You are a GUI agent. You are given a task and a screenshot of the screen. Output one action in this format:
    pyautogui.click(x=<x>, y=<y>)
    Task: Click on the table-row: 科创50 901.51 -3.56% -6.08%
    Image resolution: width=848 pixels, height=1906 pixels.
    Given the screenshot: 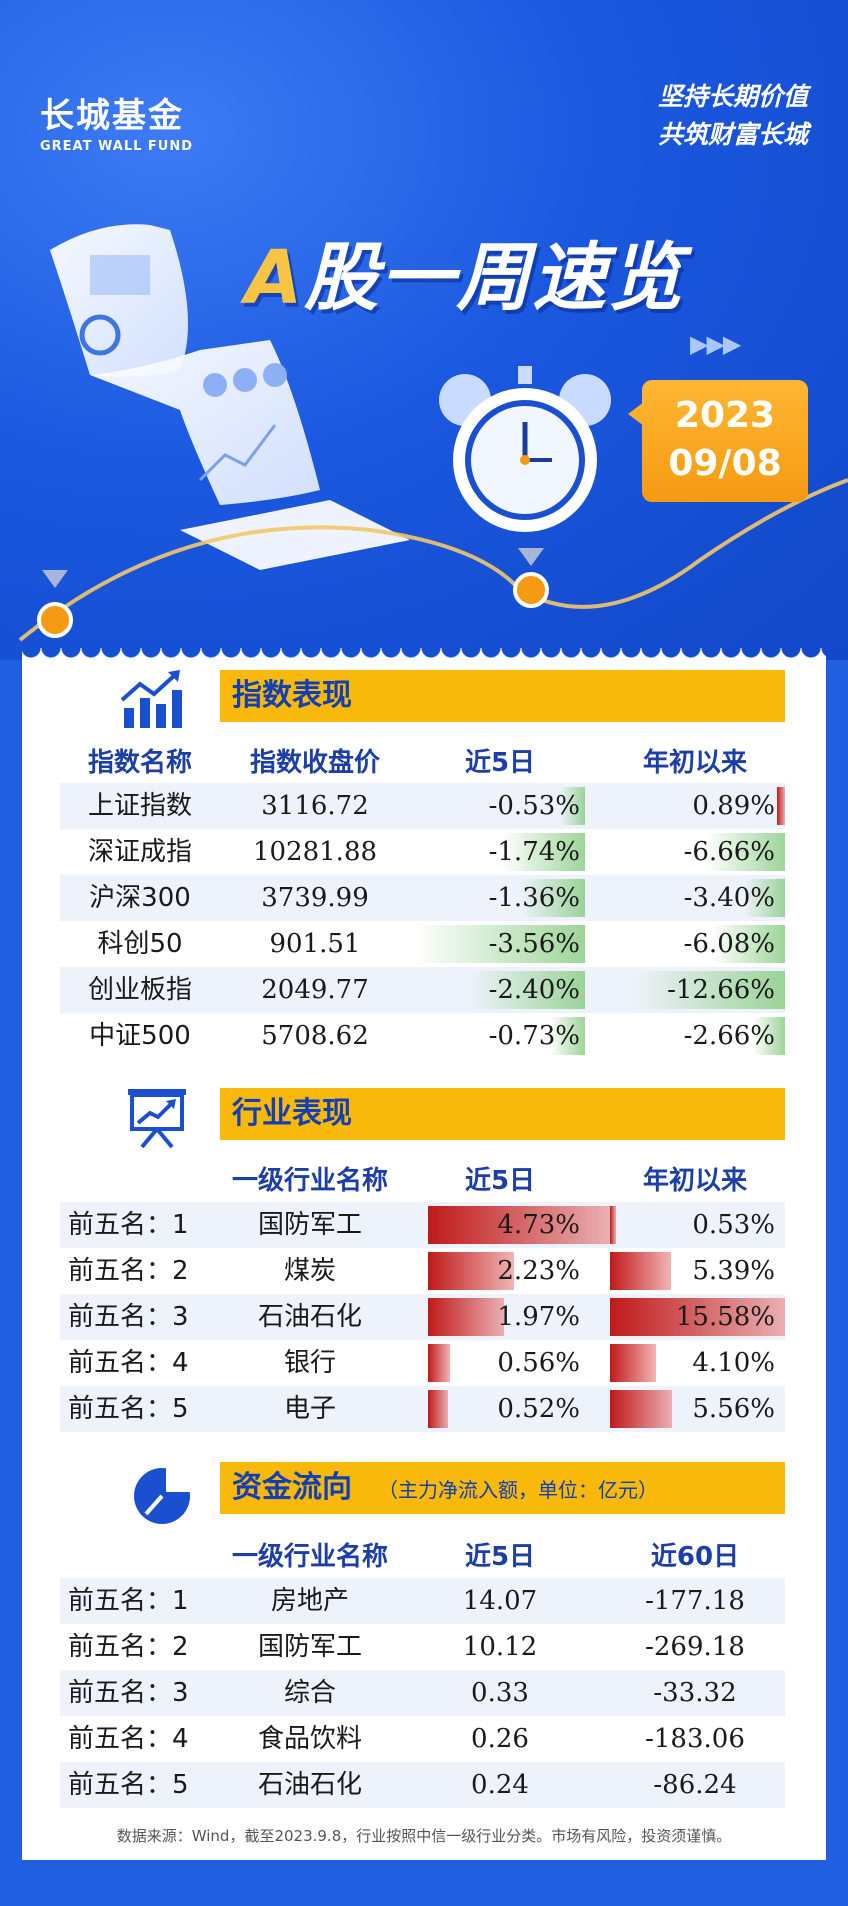 What is the action you would take?
    pyautogui.click(x=422, y=944)
    